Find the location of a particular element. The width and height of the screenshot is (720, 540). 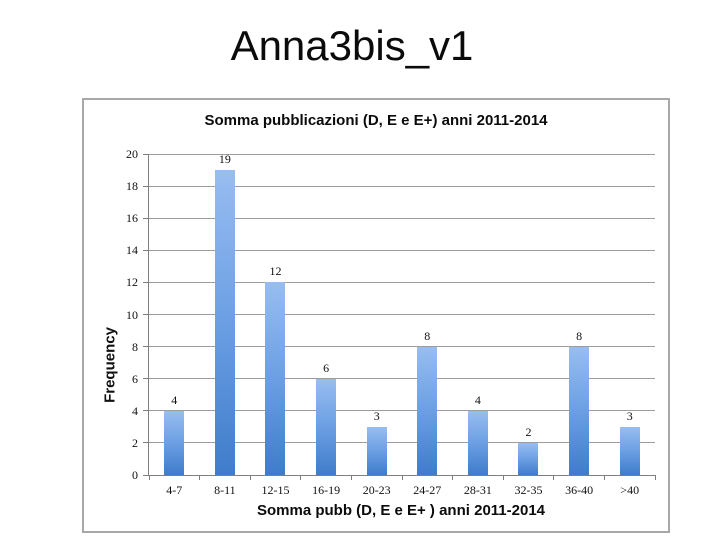

y-axis-tick-label: 12 is located at coordinates (132, 282).